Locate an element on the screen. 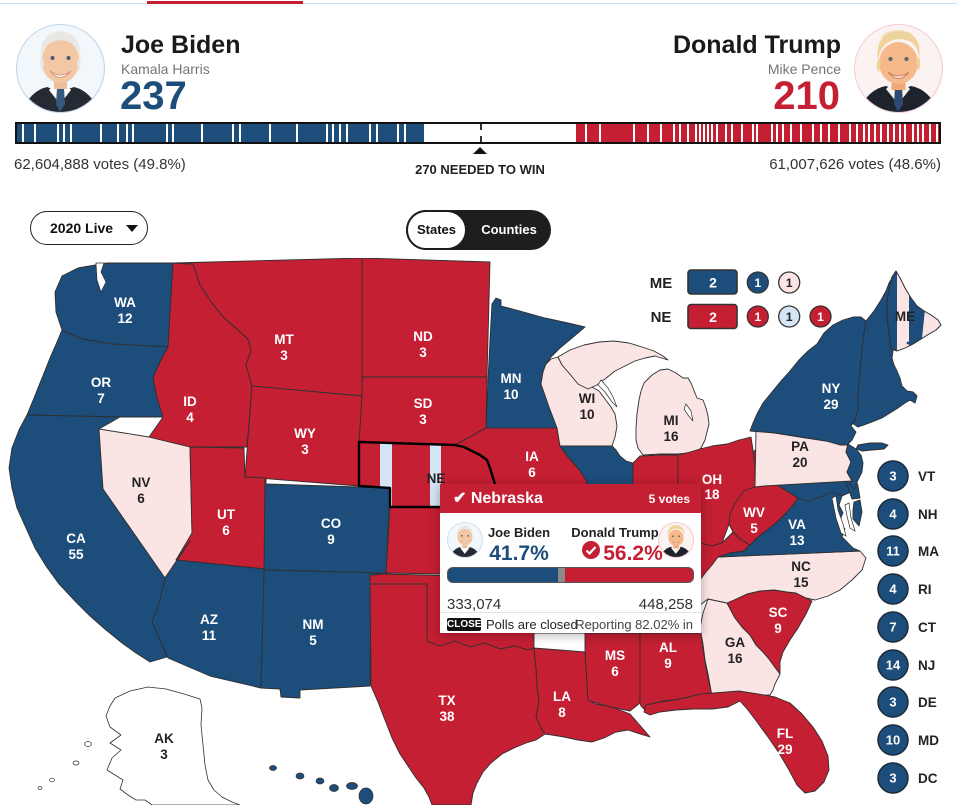  svg-text: DE is located at coordinates (927, 702).